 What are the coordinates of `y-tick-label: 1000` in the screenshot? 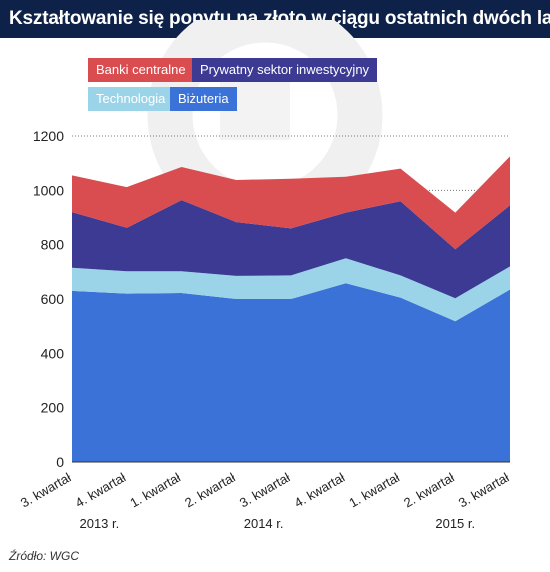 It's located at (48, 190).